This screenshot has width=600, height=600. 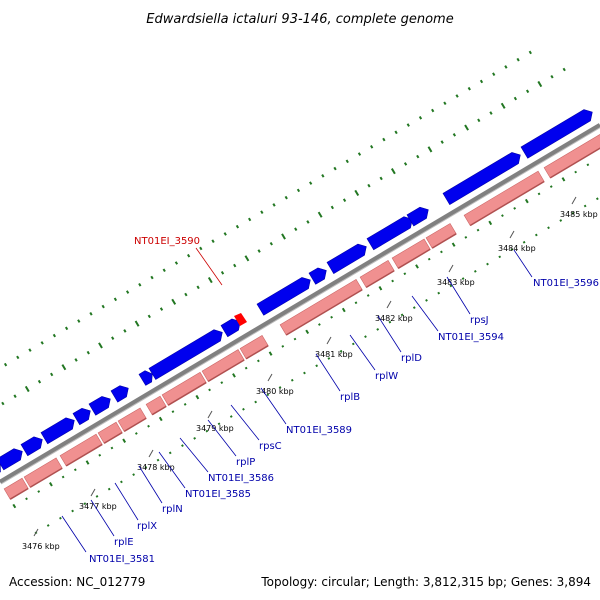 I want to click on gene-label: NT01EI_3594, so click(x=471, y=337).